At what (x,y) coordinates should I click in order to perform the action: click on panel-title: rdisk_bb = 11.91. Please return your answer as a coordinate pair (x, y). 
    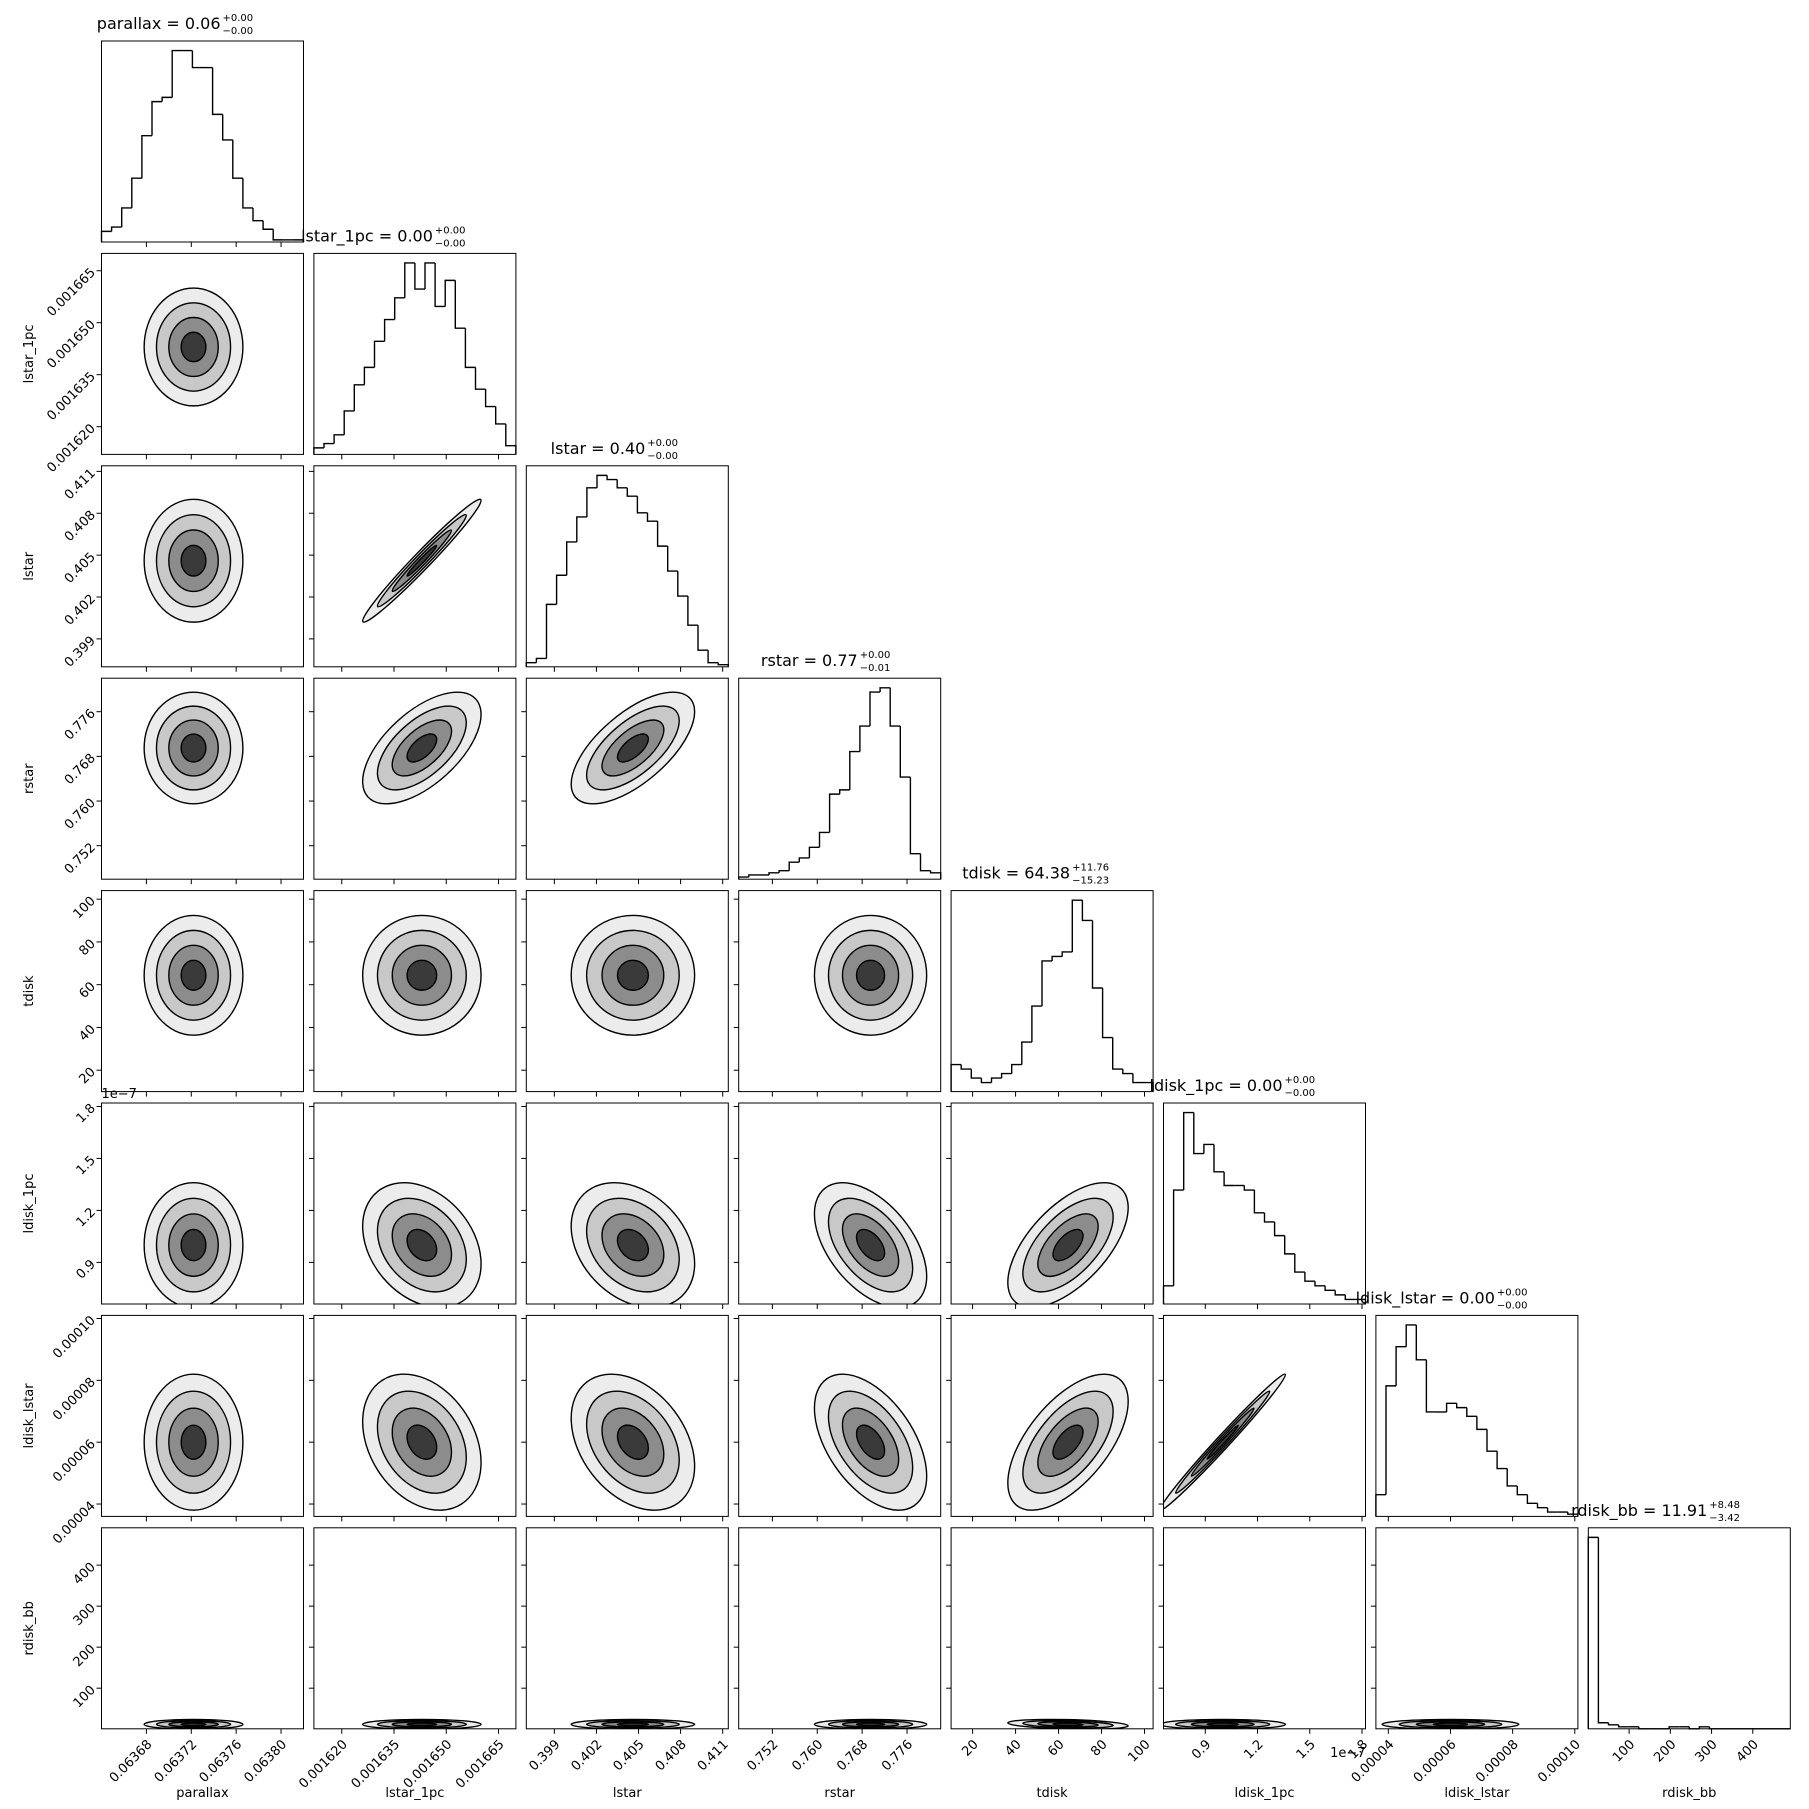
    Looking at the image, I should click on (1639, 1511).